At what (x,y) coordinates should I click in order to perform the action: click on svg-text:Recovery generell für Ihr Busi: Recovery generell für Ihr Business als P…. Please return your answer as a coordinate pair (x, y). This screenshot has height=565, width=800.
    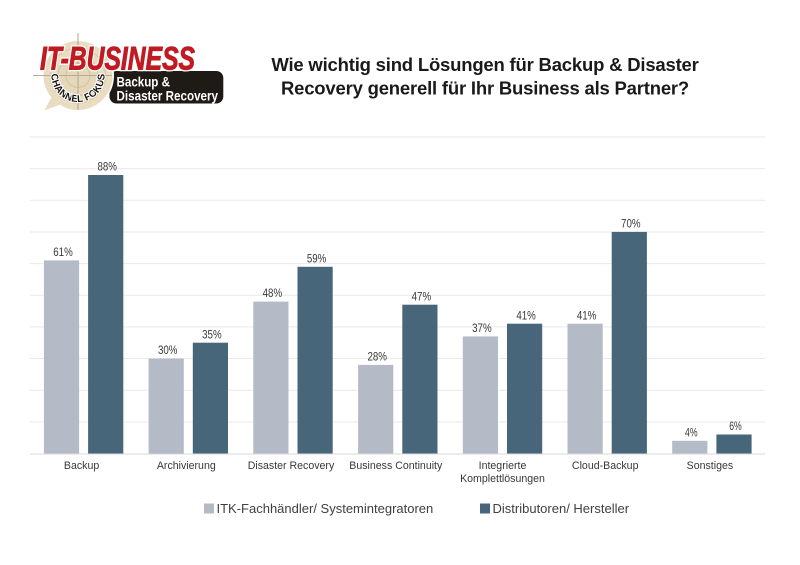
    Looking at the image, I should click on (485, 87).